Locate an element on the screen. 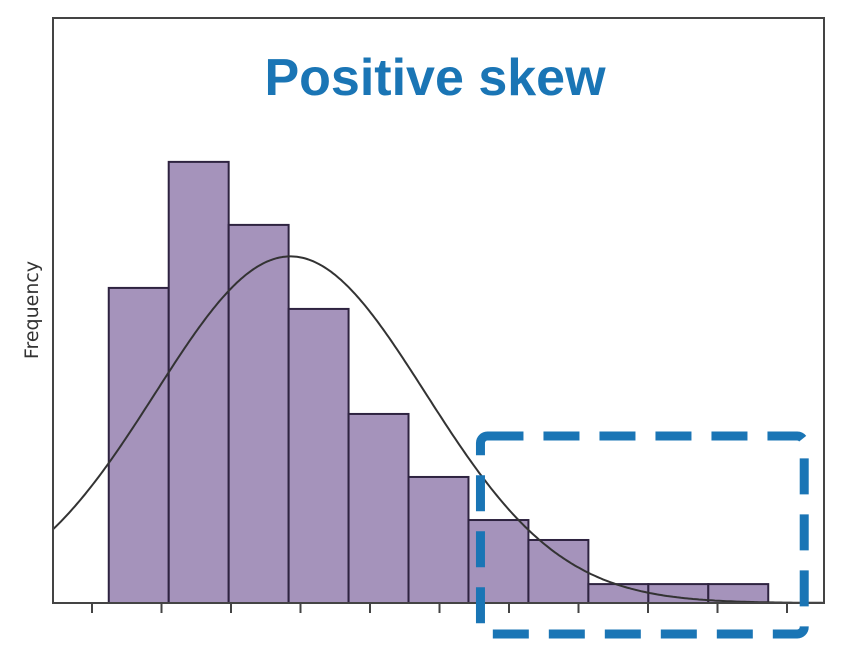 Image resolution: width=846 pixels, height=667 pixels. chart-title: Positive skew is located at coordinates (435, 78).